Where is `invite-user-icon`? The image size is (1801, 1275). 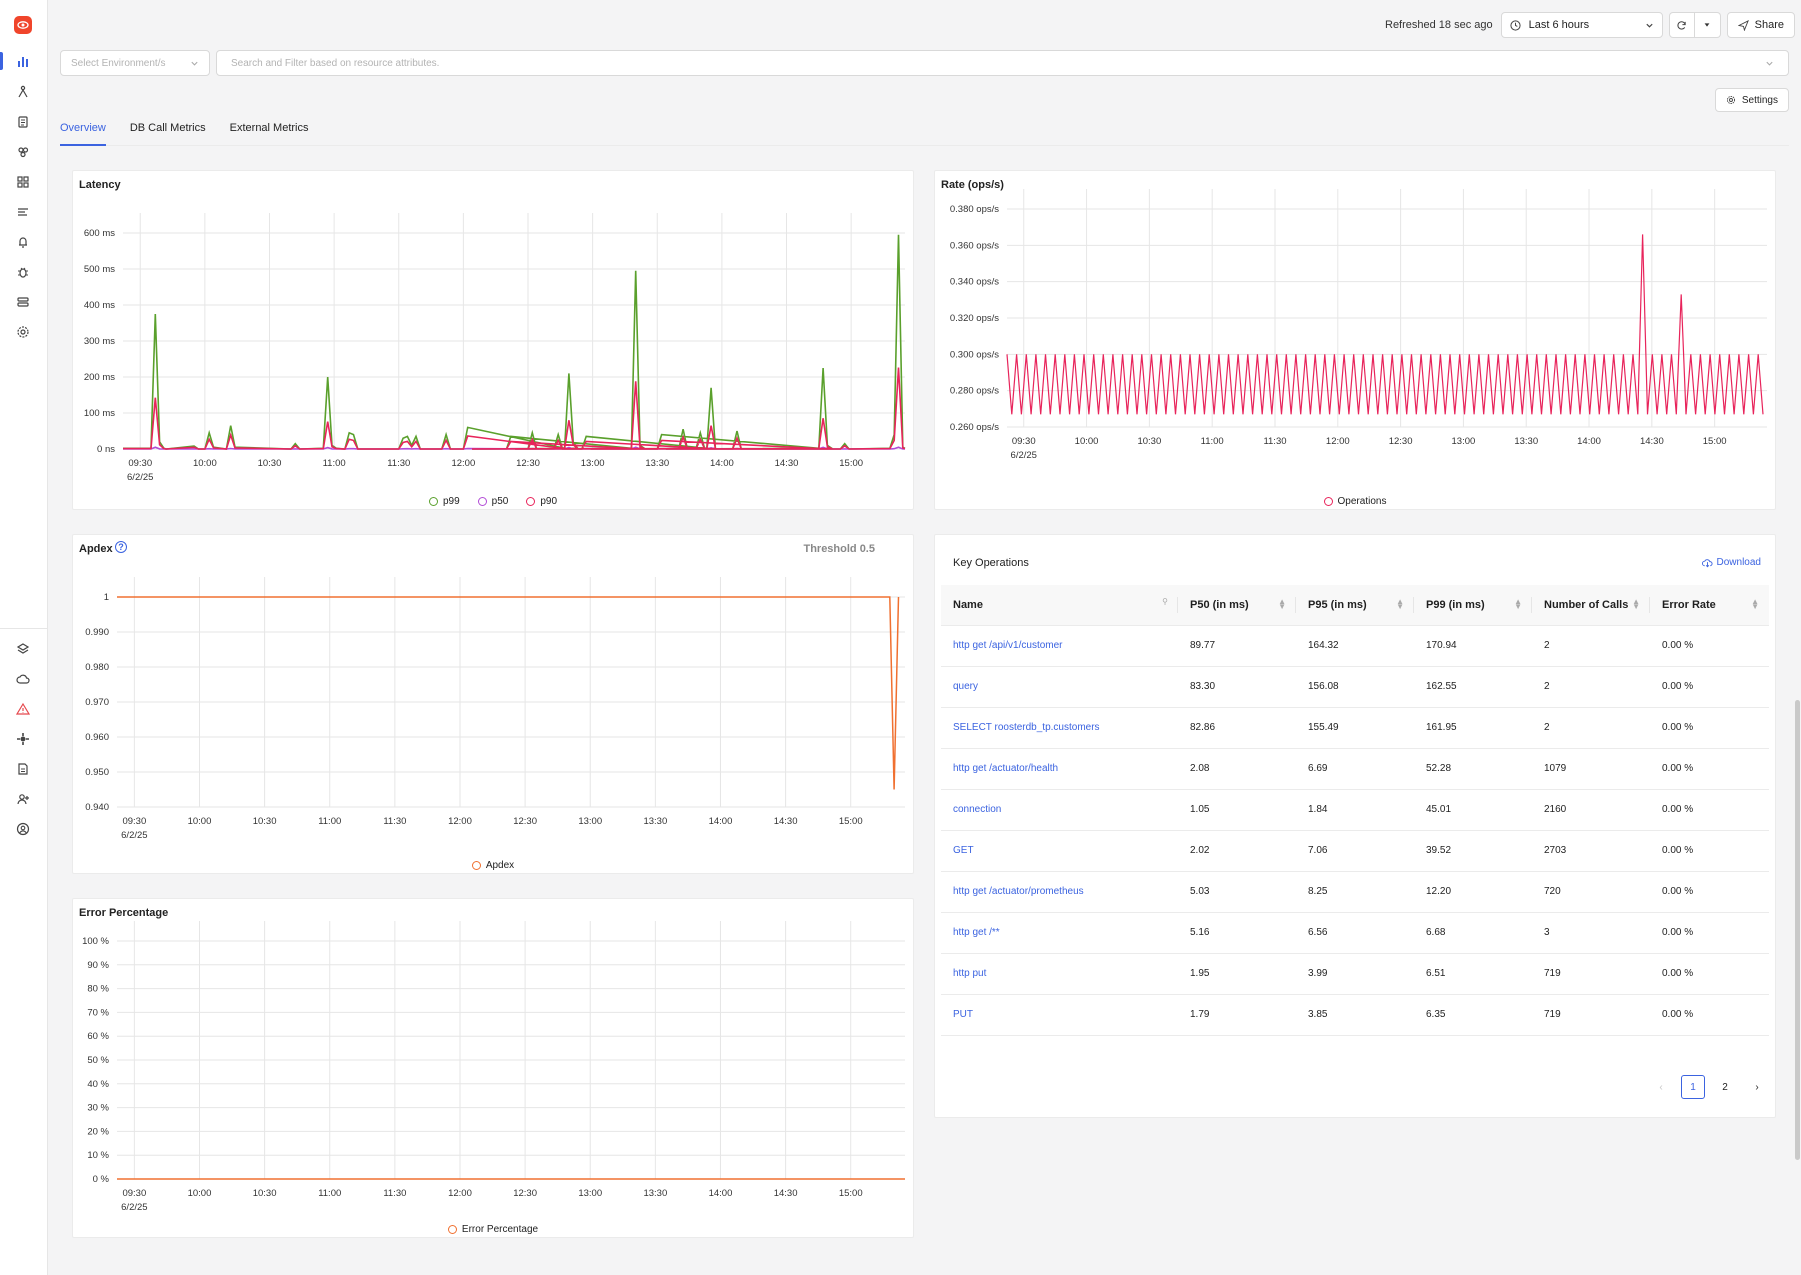
invite-user-icon is located at coordinates (23, 799).